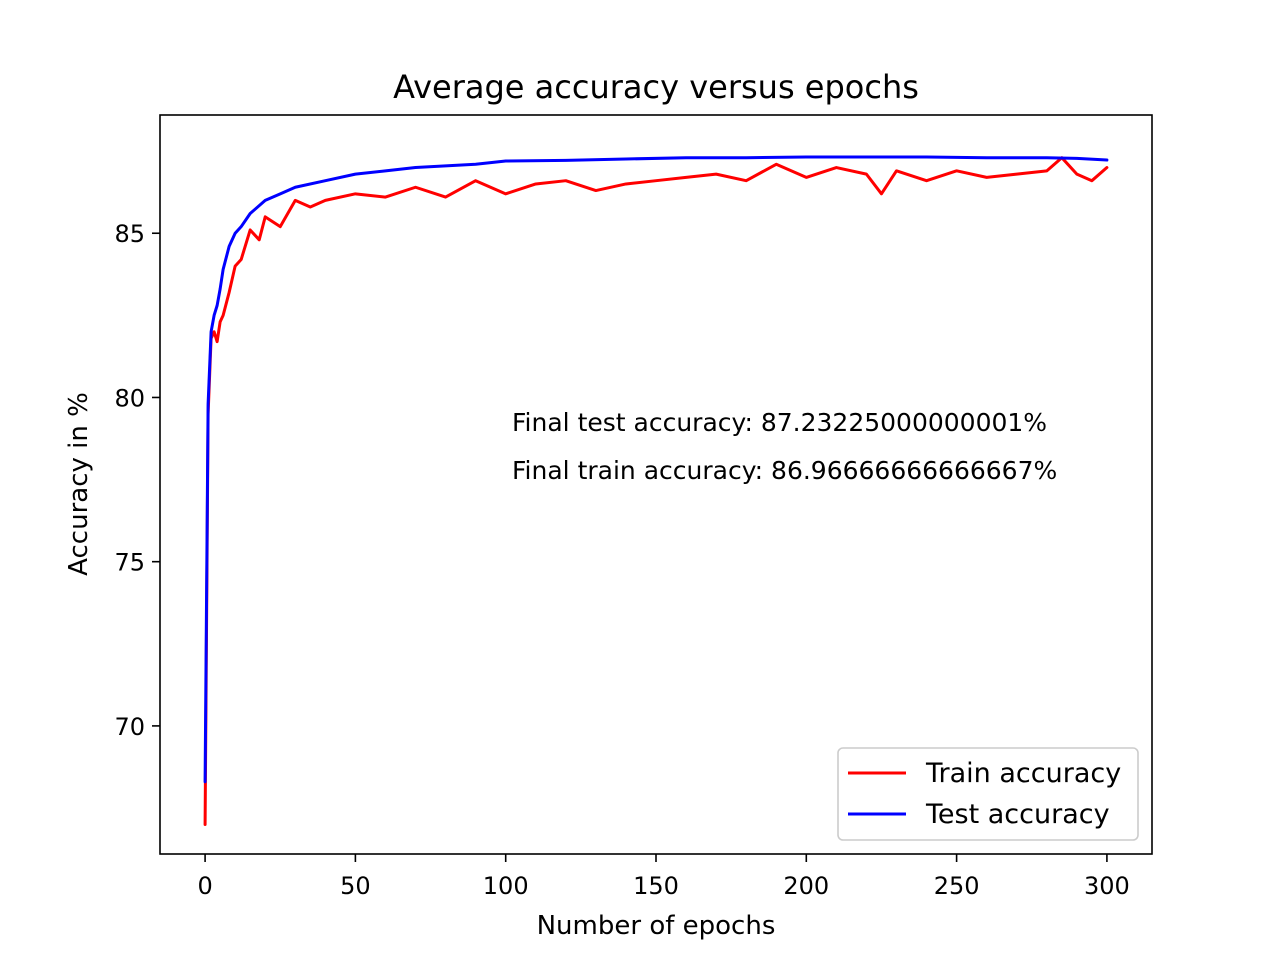 This screenshot has width=1280, height=960. I want to click on x-tick-label: 50, so click(355, 886).